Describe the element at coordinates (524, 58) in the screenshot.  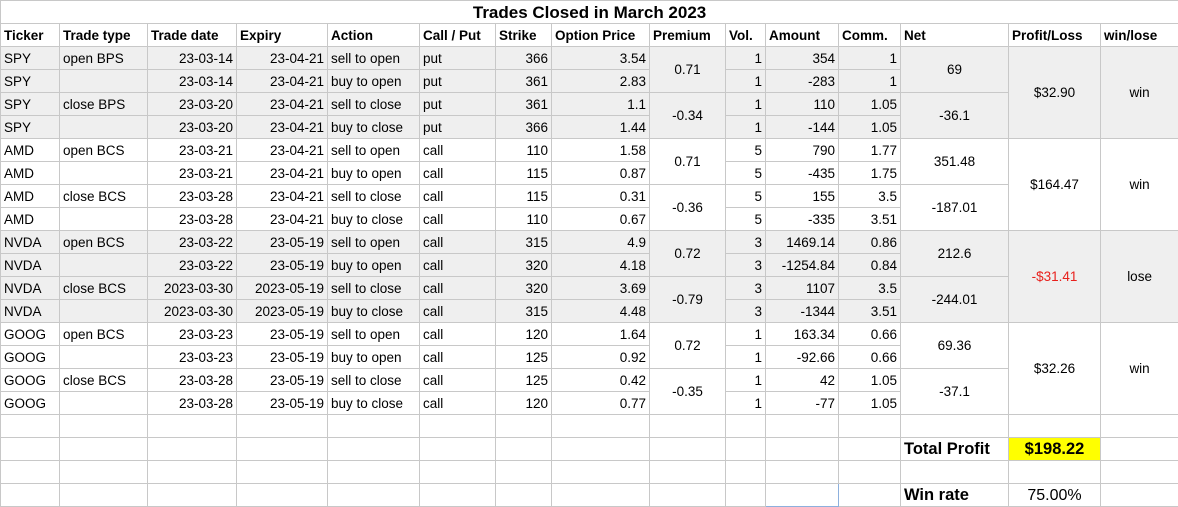
I see `cell-strike: 366` at that location.